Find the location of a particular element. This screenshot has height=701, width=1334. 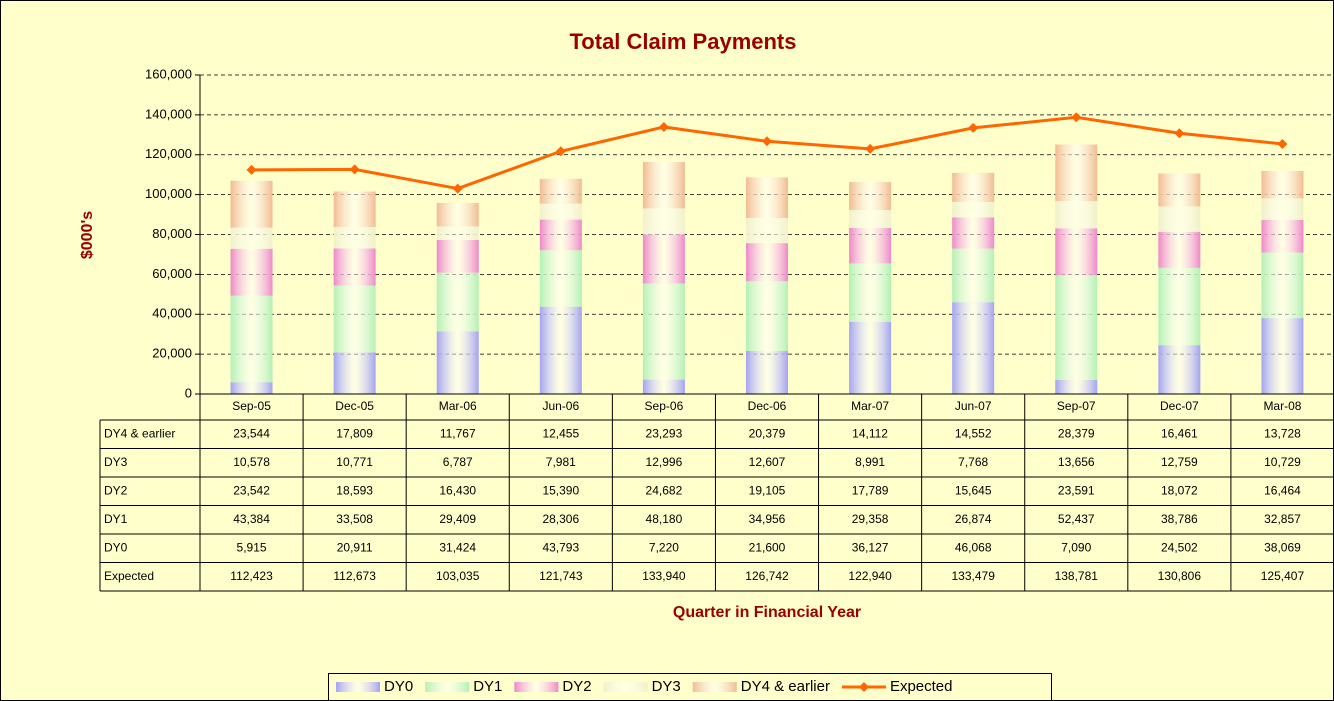

legend-label: Expected is located at coordinates (921, 686).